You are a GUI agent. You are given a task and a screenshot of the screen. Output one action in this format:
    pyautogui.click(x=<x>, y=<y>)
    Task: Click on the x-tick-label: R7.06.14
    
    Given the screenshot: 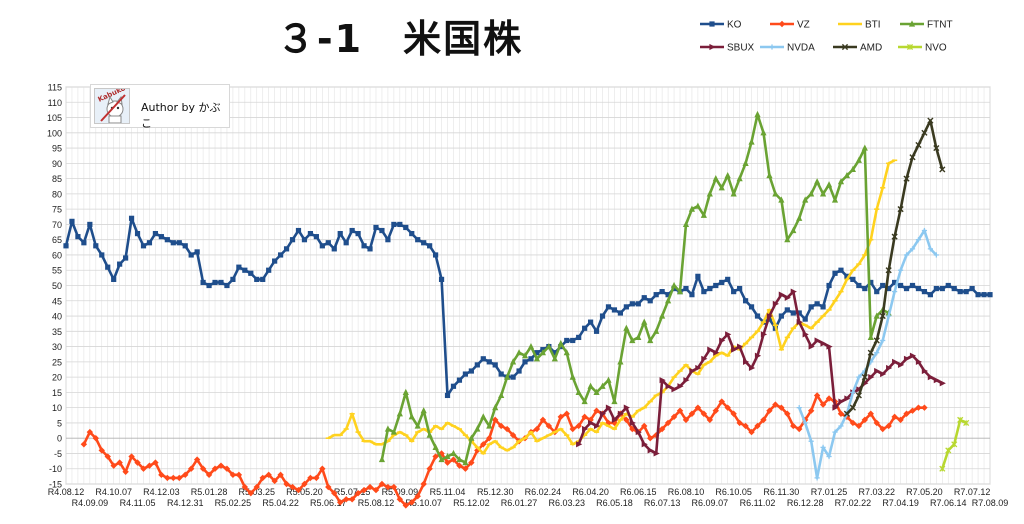 What is the action you would take?
    pyautogui.click(x=948, y=503)
    